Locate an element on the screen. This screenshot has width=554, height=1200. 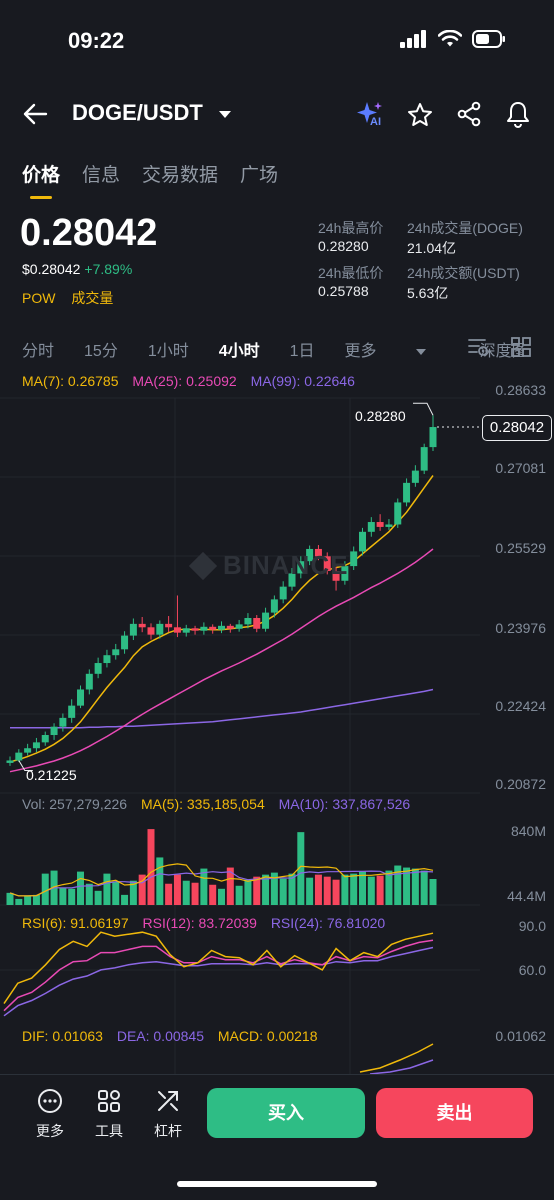
tab-square: 广场 is located at coordinates (259, 175).